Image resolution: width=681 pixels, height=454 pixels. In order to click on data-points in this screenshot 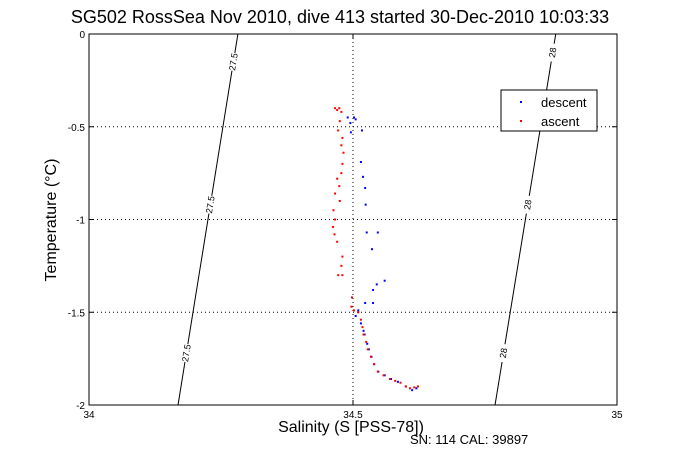, I will do `click(375, 249)`.